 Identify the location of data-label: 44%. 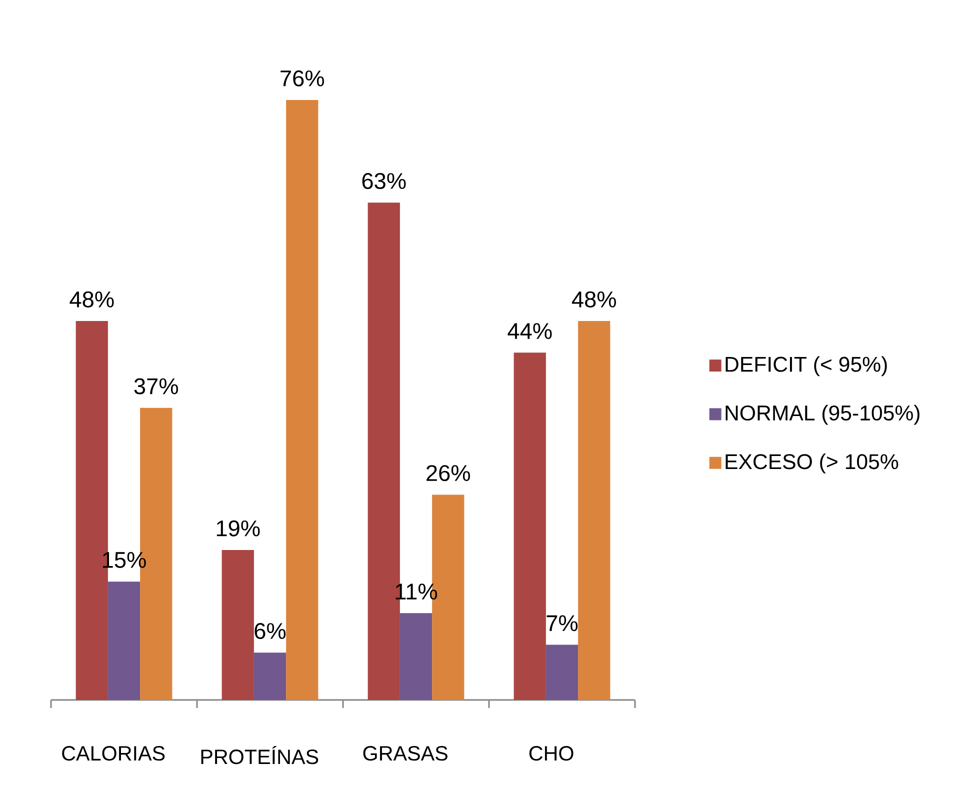
(530, 331).